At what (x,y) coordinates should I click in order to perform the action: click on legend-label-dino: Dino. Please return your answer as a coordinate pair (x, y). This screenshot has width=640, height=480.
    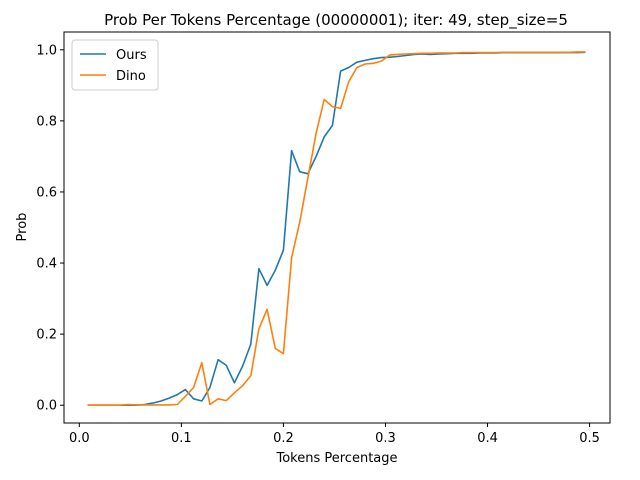
    Looking at the image, I should click on (131, 76).